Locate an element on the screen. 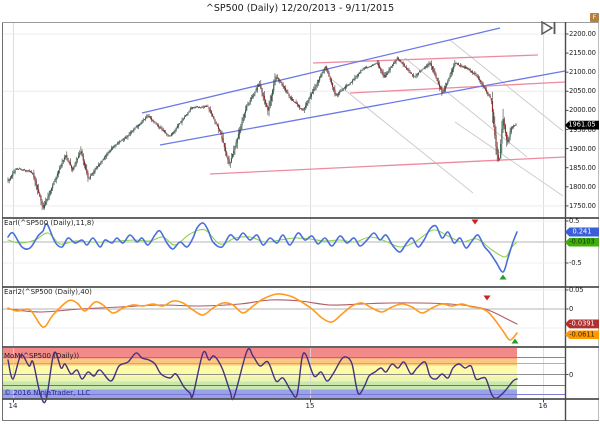  earl2-fast-line is located at coordinates (262, 317).